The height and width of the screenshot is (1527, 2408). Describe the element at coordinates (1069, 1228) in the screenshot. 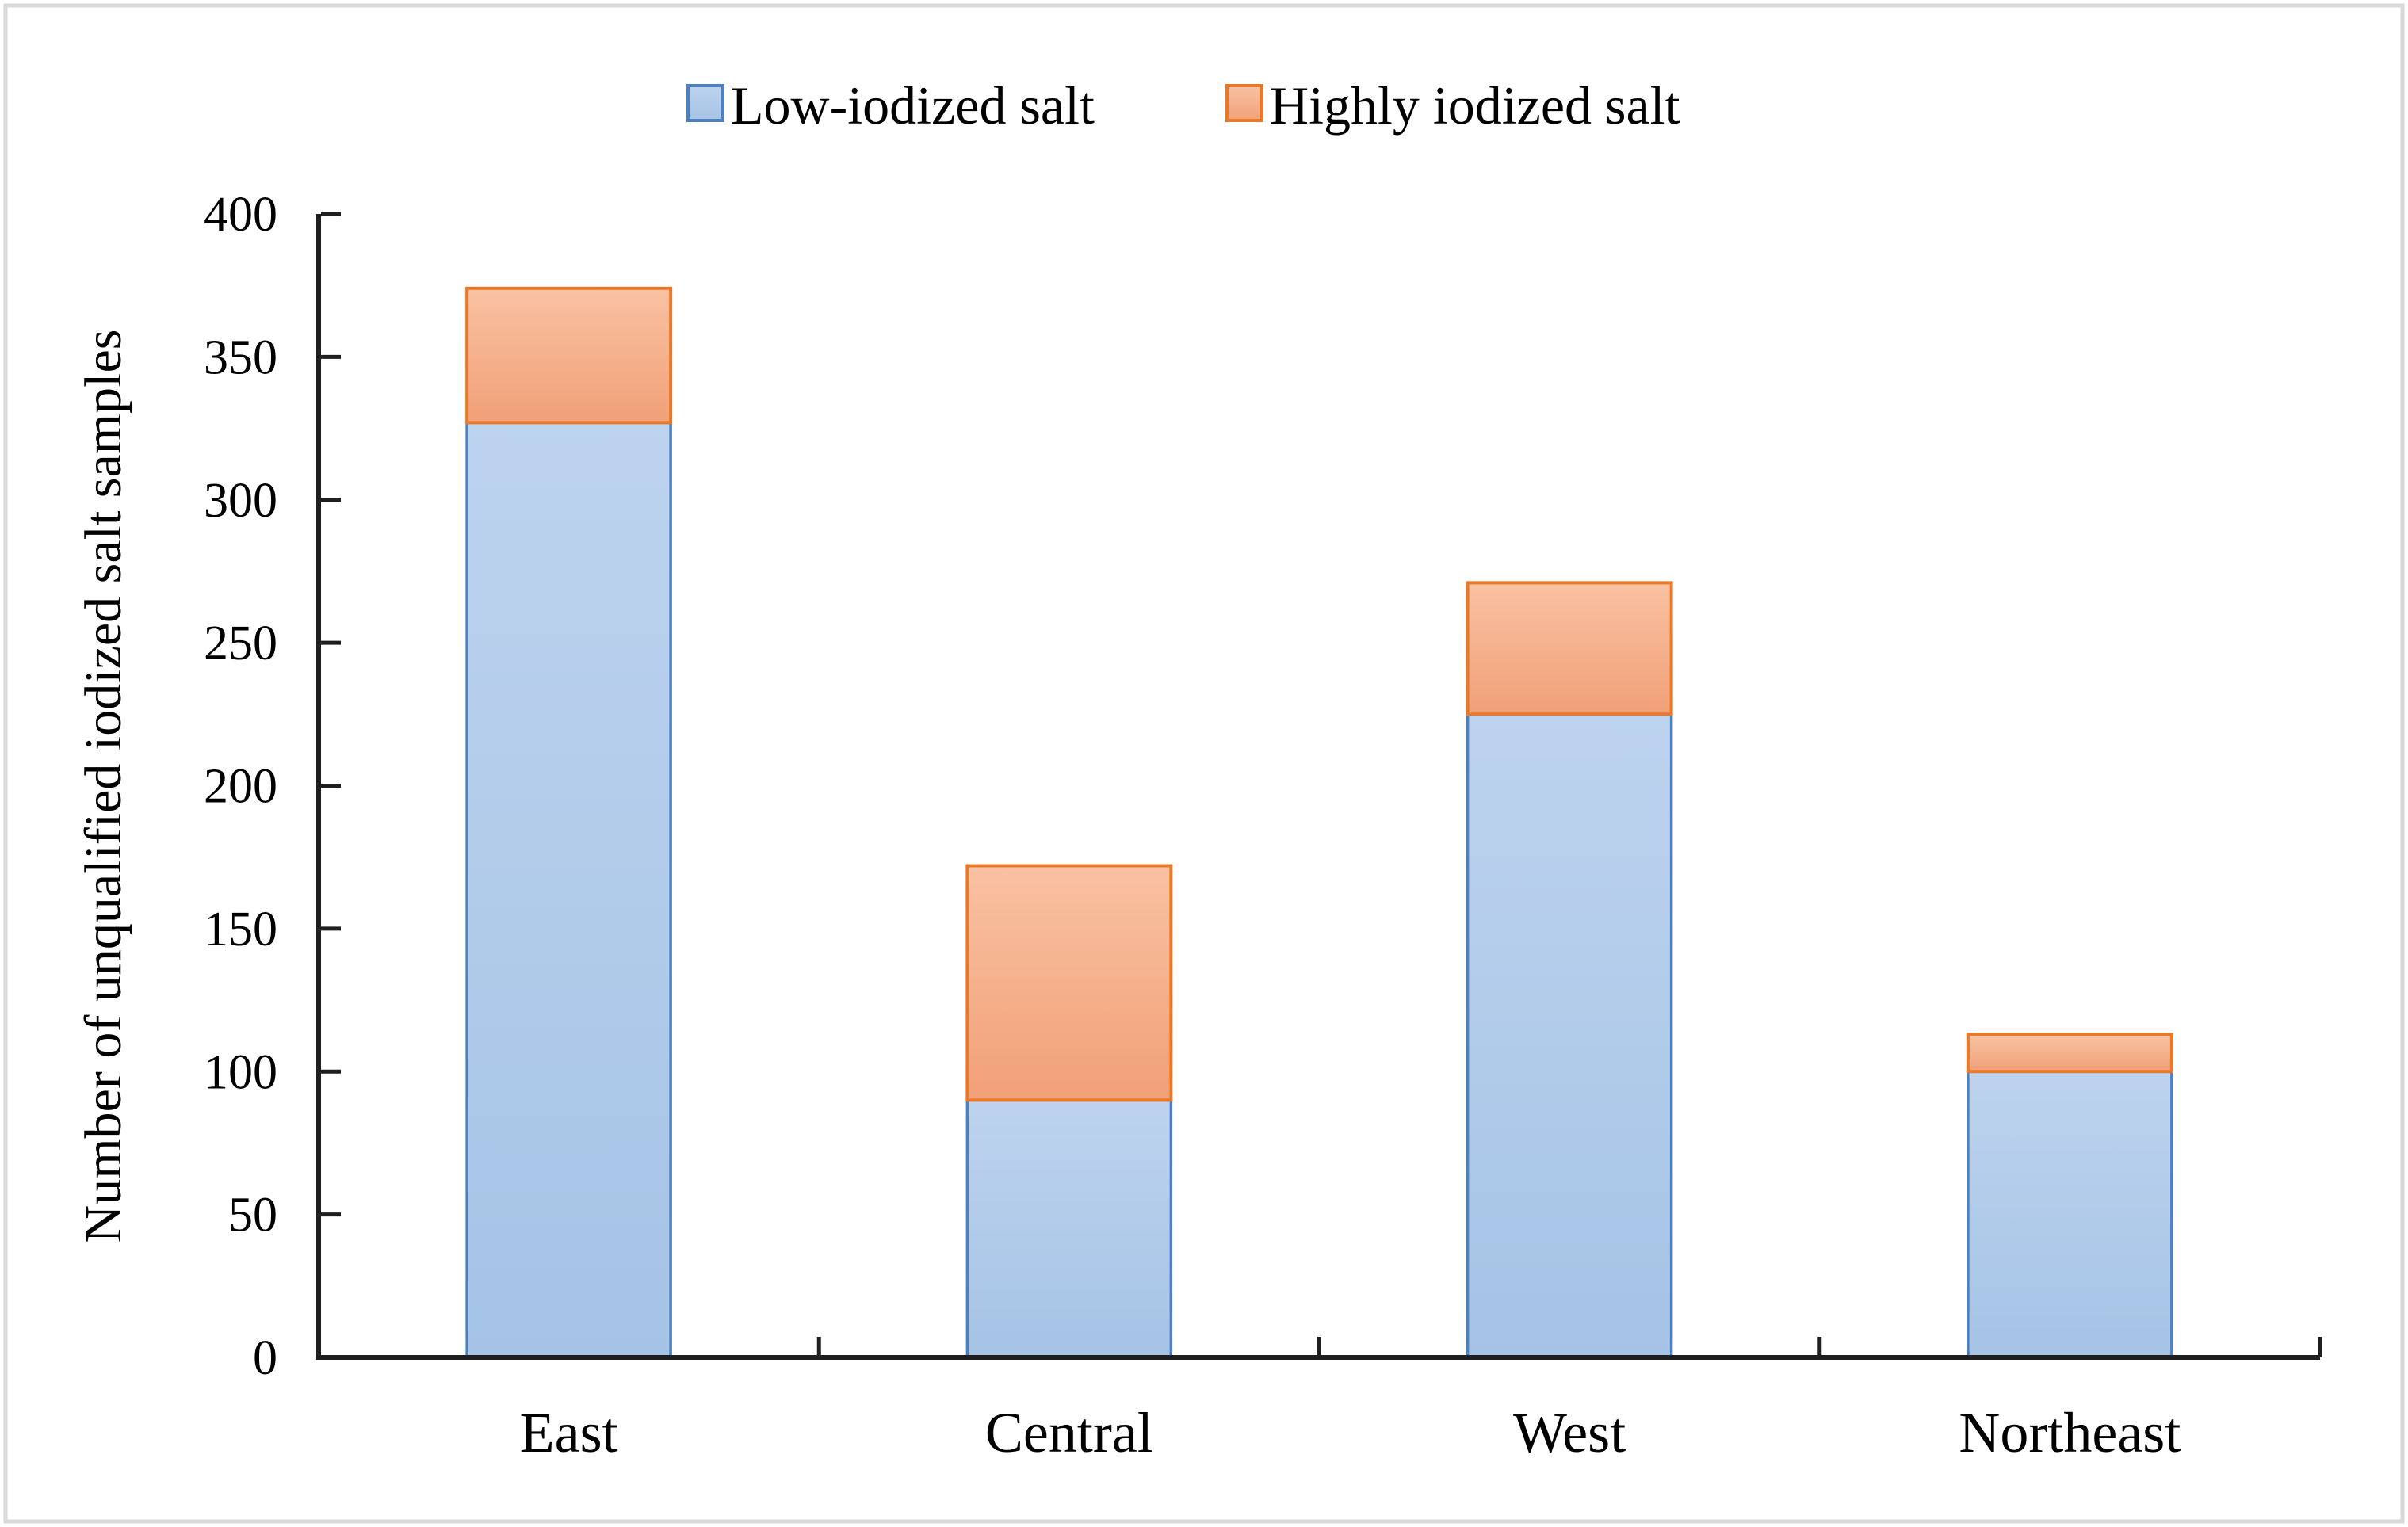

I see `bar-segment-low-central` at that location.